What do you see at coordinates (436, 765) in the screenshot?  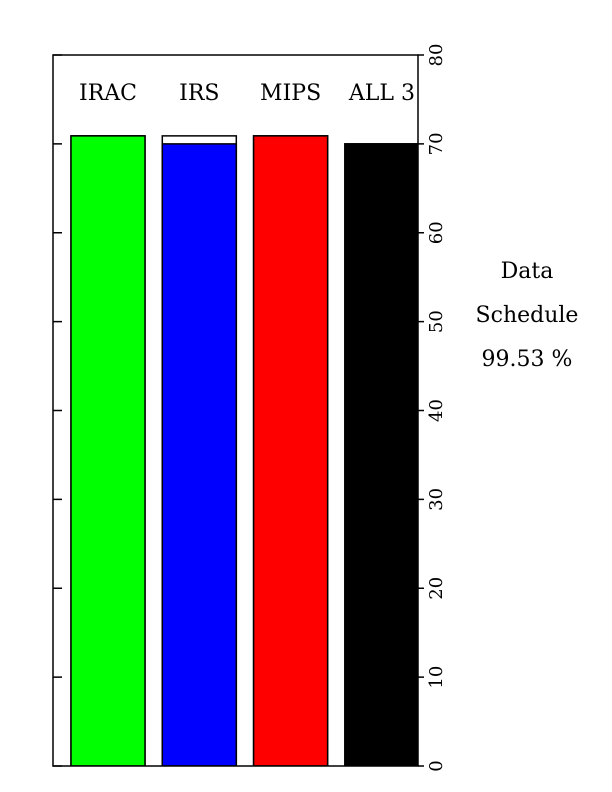 I see `y-tick-label: 0` at bounding box center [436, 765].